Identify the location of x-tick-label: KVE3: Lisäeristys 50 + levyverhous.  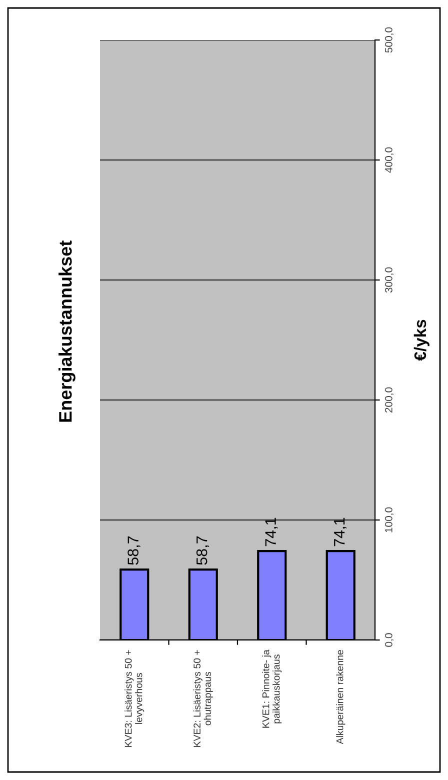
(134, 698).